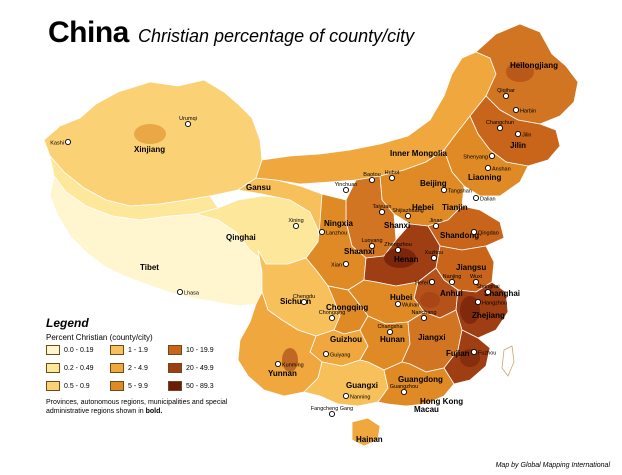 The height and width of the screenshot is (475, 622). I want to click on city-label: Hangzhou, so click(494, 304).